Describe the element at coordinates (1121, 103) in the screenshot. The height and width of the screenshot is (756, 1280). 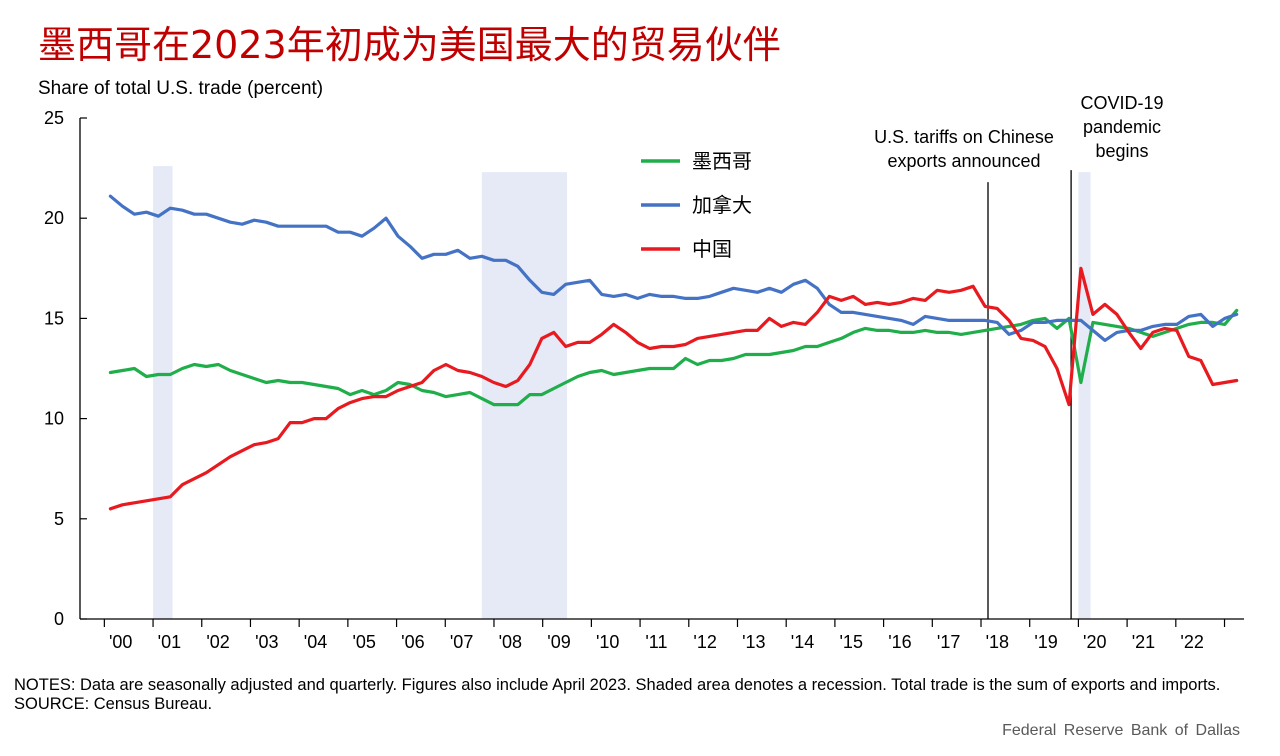
I see `event-annotation: COVID-19` at that location.